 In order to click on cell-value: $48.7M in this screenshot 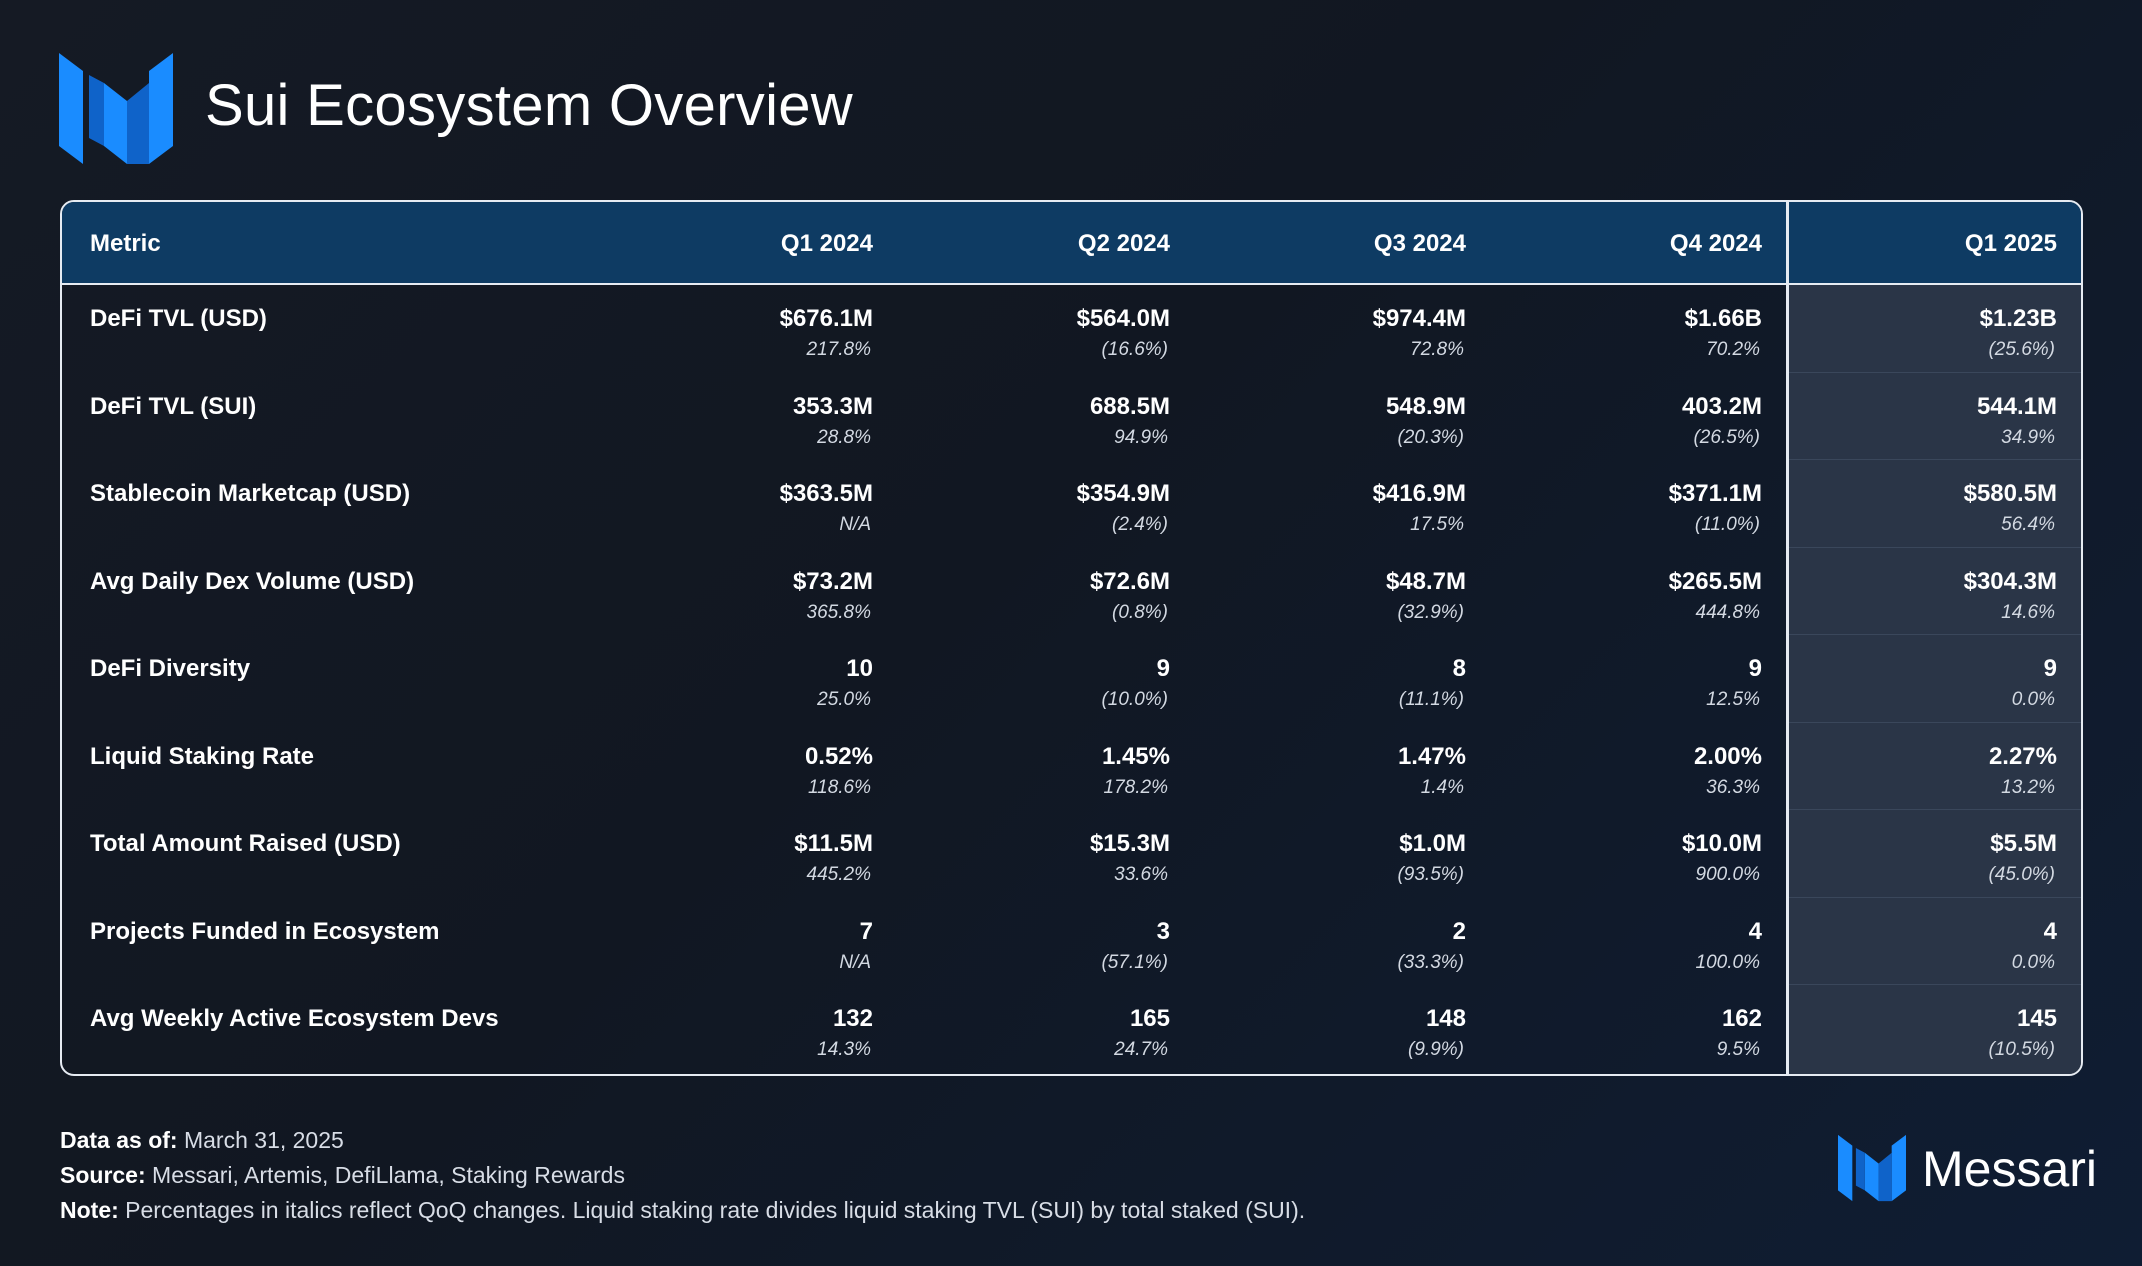, I will do `click(1425, 581)`.